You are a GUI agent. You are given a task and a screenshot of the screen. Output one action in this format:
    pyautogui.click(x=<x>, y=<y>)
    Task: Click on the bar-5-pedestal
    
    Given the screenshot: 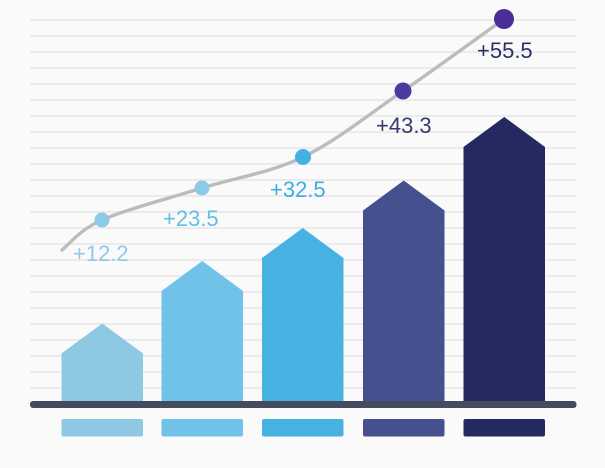 What is the action you would take?
    pyautogui.click(x=504, y=428)
    